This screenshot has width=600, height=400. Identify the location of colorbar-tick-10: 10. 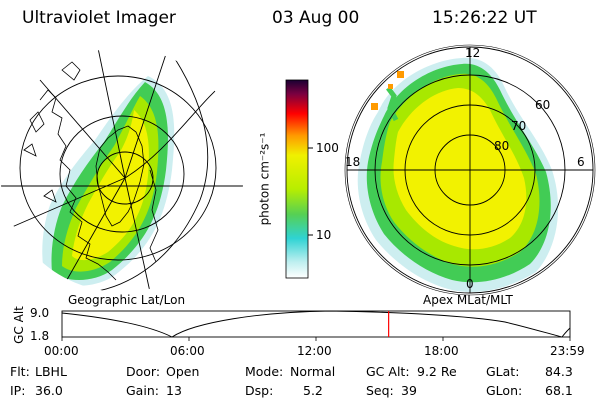
(324, 235).